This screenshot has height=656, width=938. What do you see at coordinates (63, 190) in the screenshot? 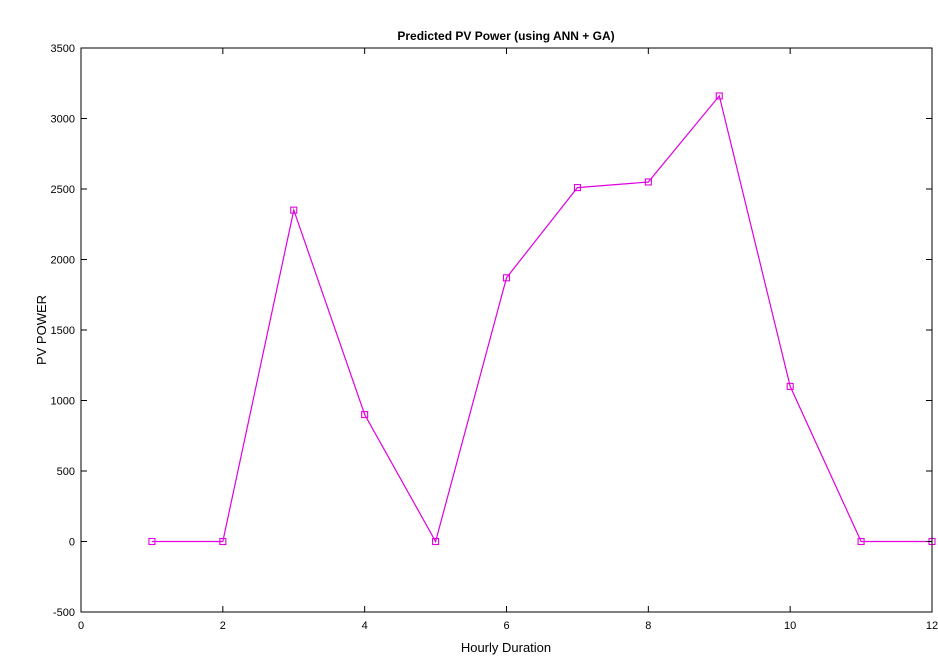
I see `y-tick-label: 2500` at bounding box center [63, 190].